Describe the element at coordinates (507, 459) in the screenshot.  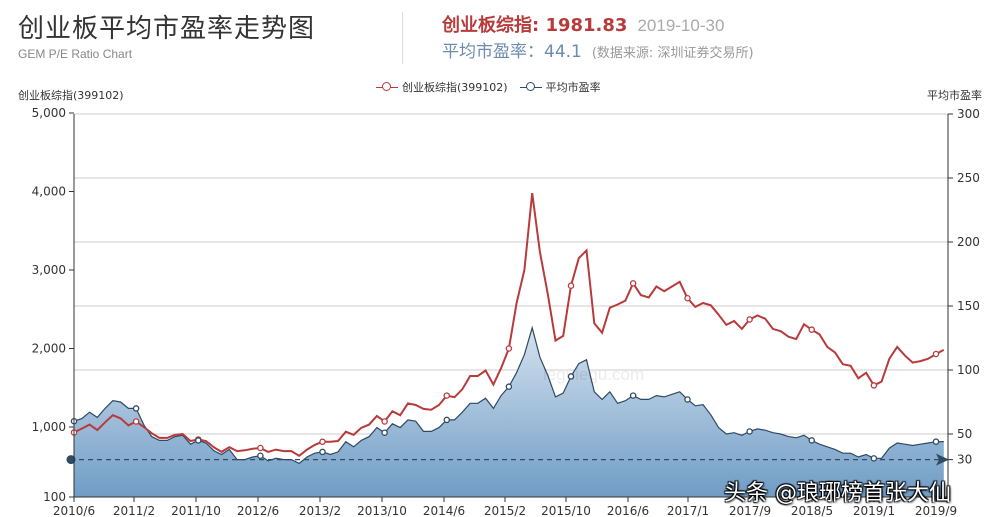
I see `pe-30-reference-line` at that location.